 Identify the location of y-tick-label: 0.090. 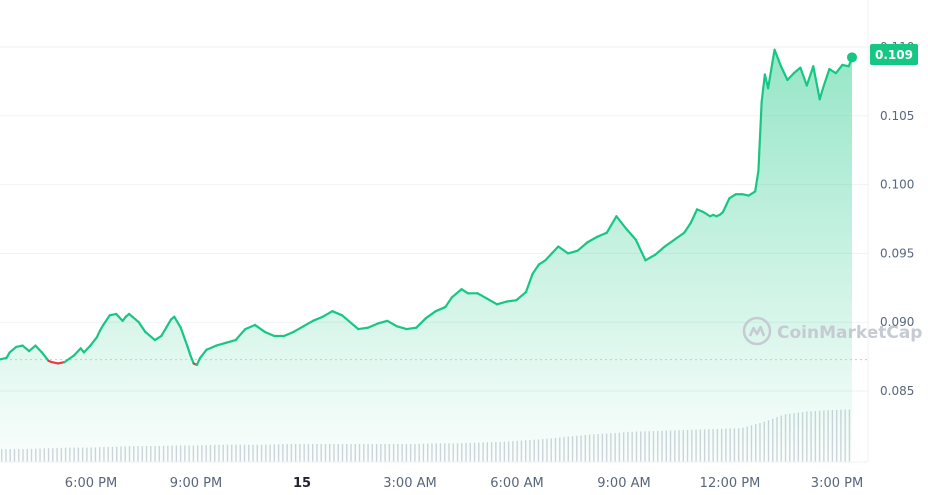
(897, 322).